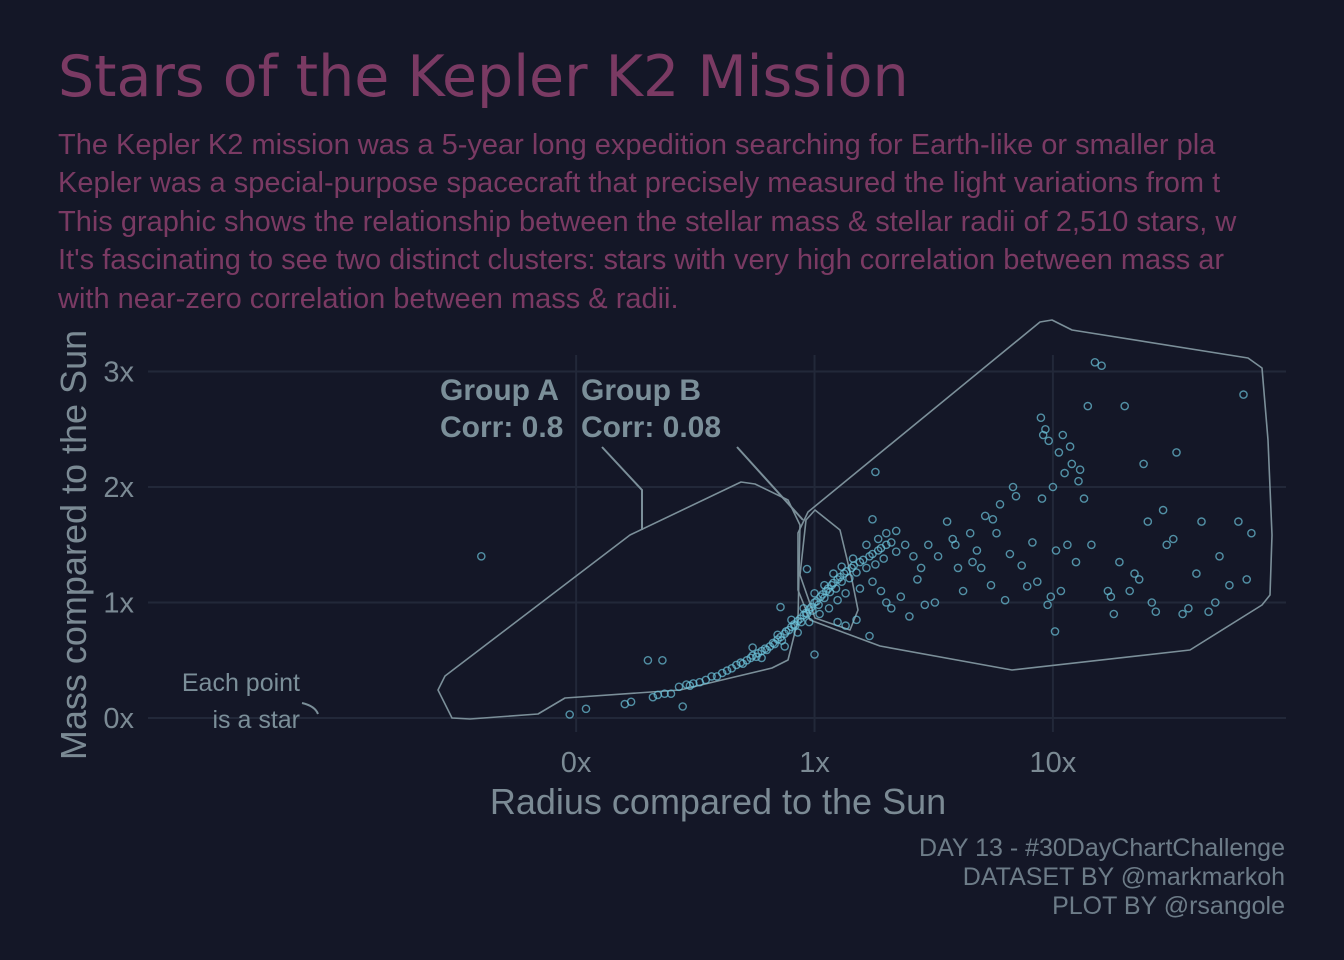 This screenshot has width=1344, height=960. What do you see at coordinates (622, 488) in the screenshot?
I see `group-a-leader` at bounding box center [622, 488].